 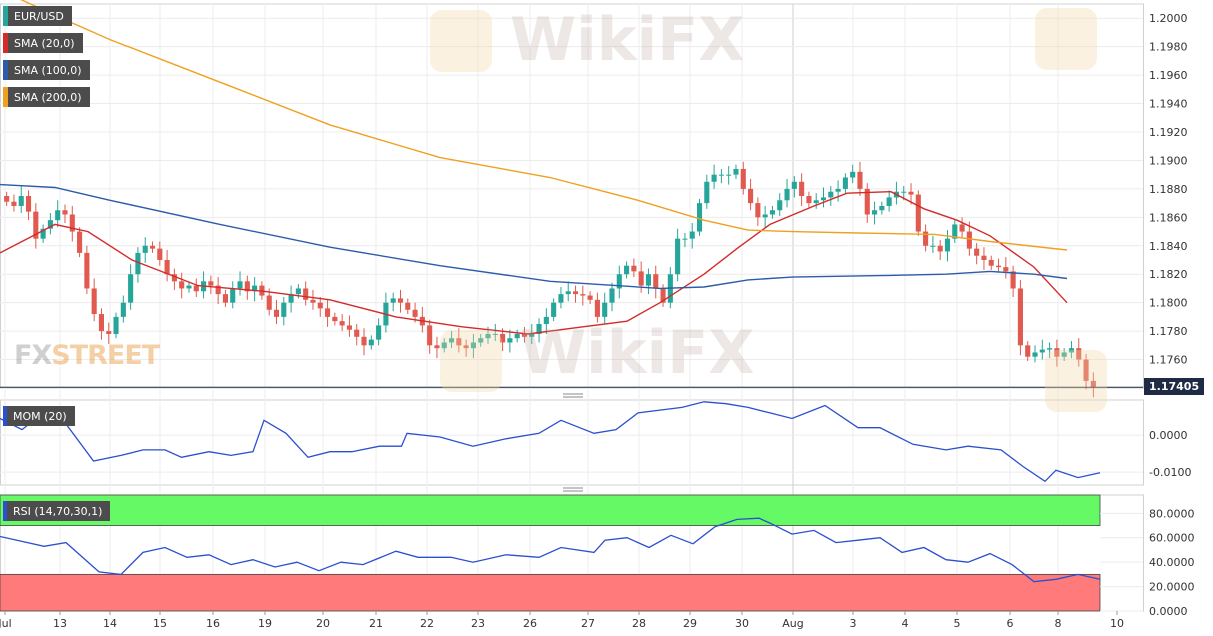 I want to click on x-tick-label: 20, so click(x=323, y=623).